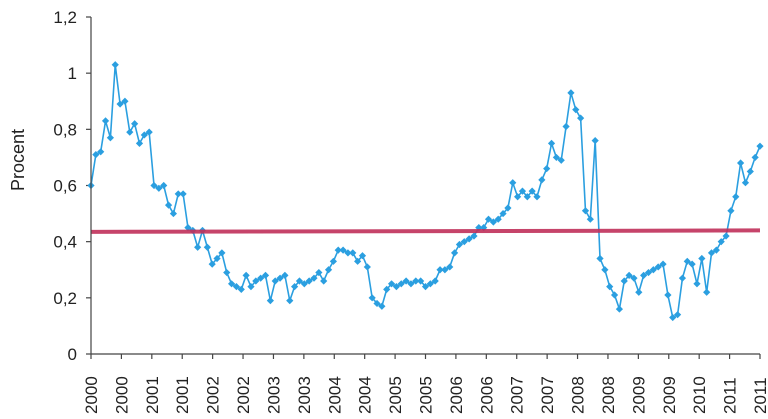  I want to click on x-tick-label: 2006, so click(456, 395).